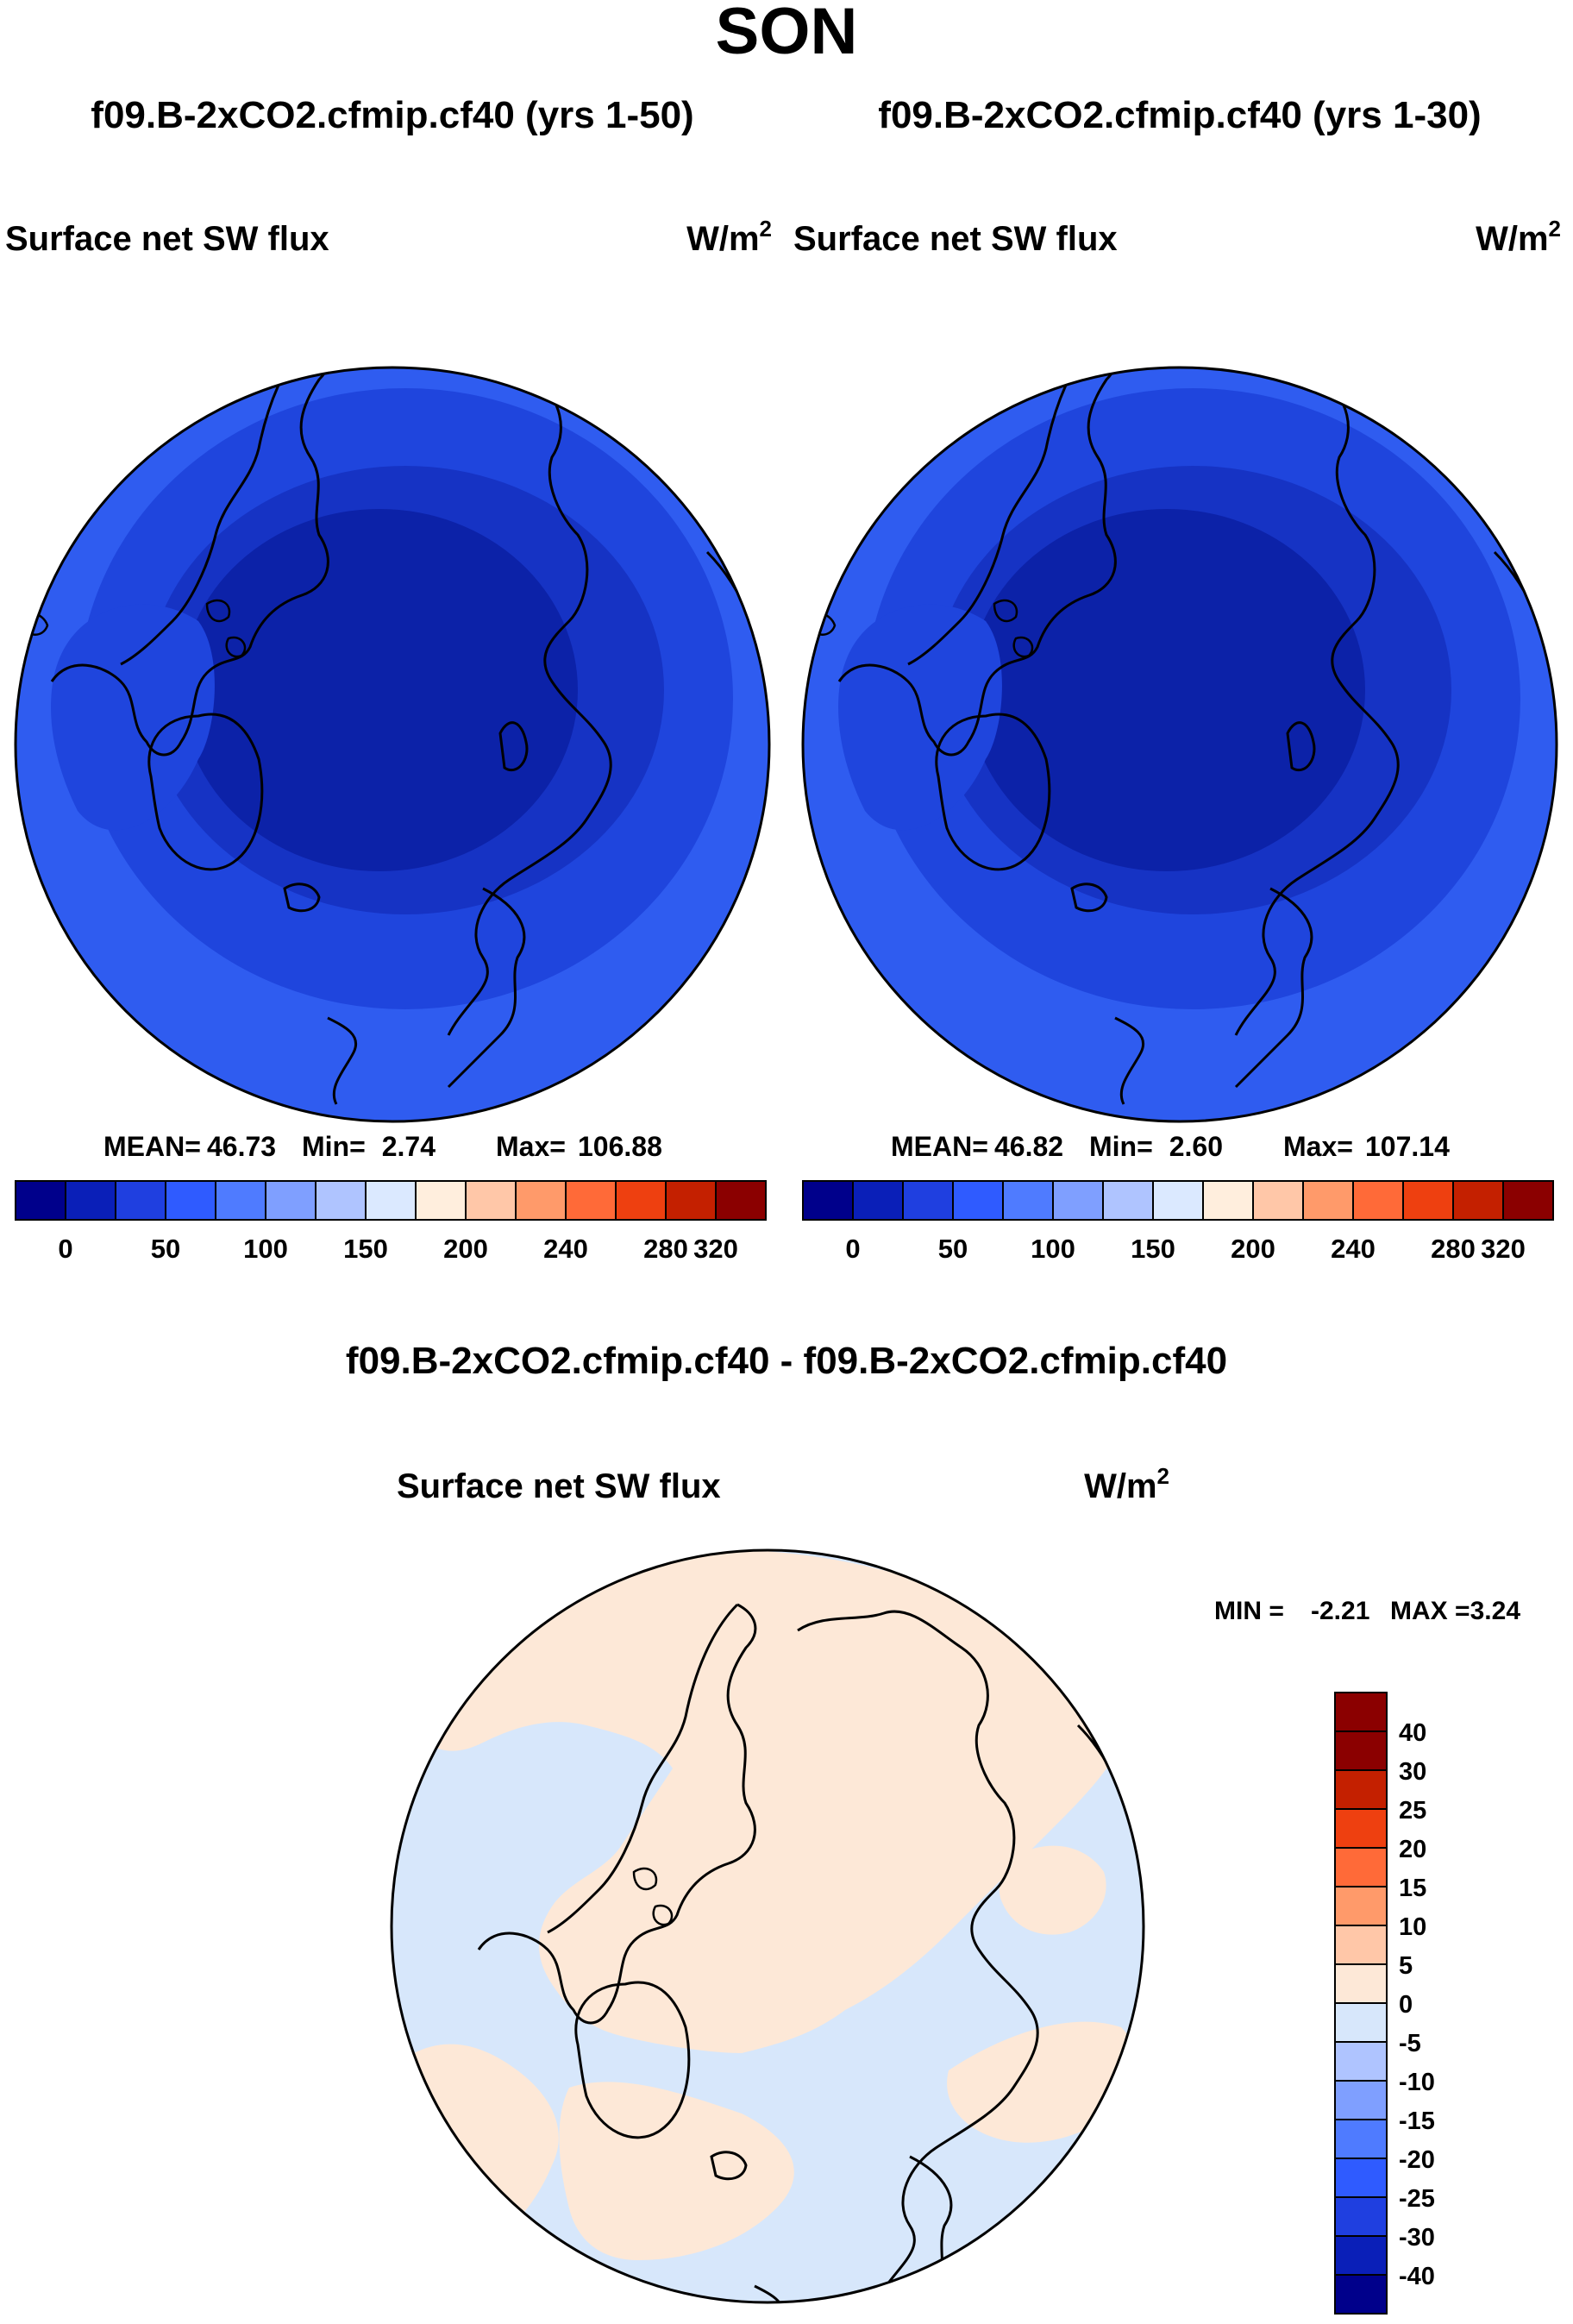 This screenshot has height=2324, width=1573. What do you see at coordinates (1503, 1249) in the screenshot?
I see `panel-right-colorbar-tick-label: 320` at bounding box center [1503, 1249].